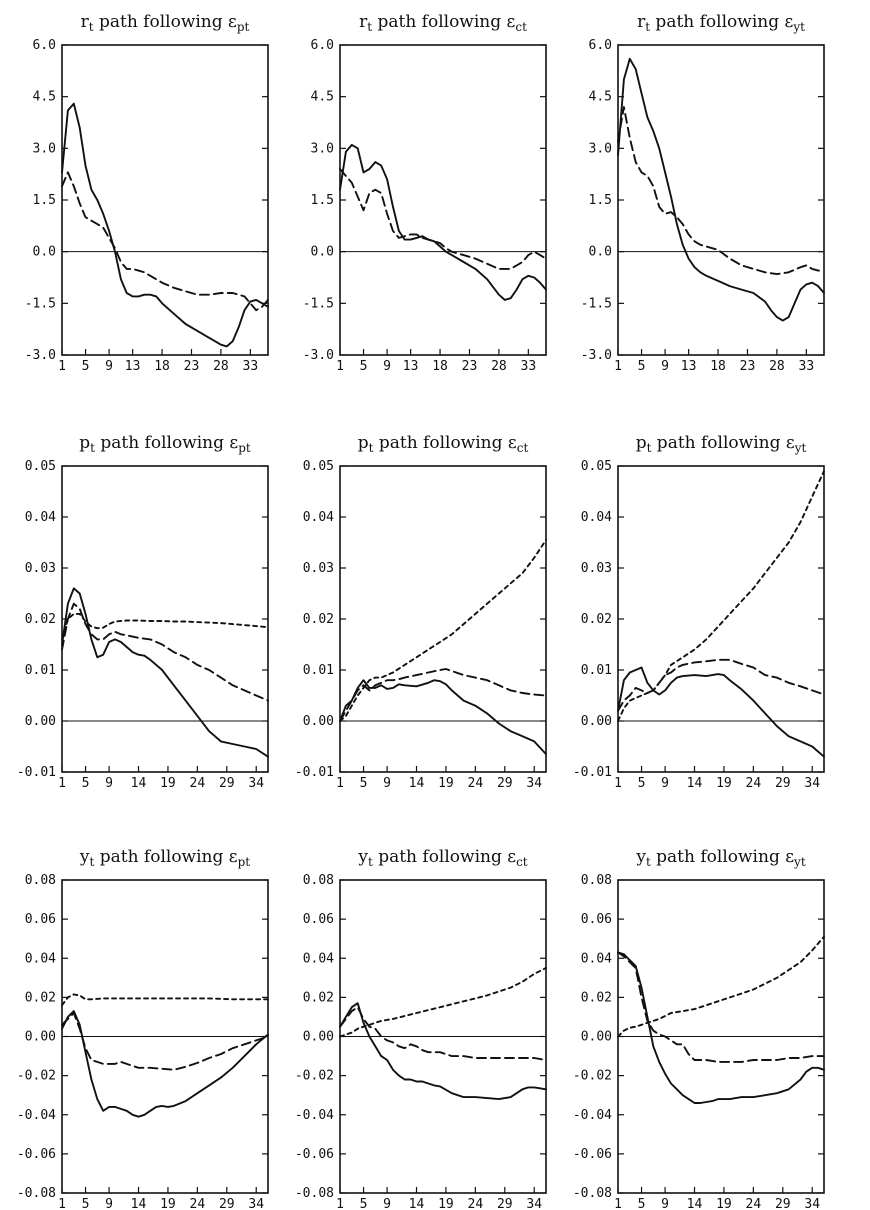 The height and width of the screenshot is (1210, 870). What do you see at coordinates (720, 858) in the screenshot?
I see `chart-title: yt path following εyt` at bounding box center [720, 858].